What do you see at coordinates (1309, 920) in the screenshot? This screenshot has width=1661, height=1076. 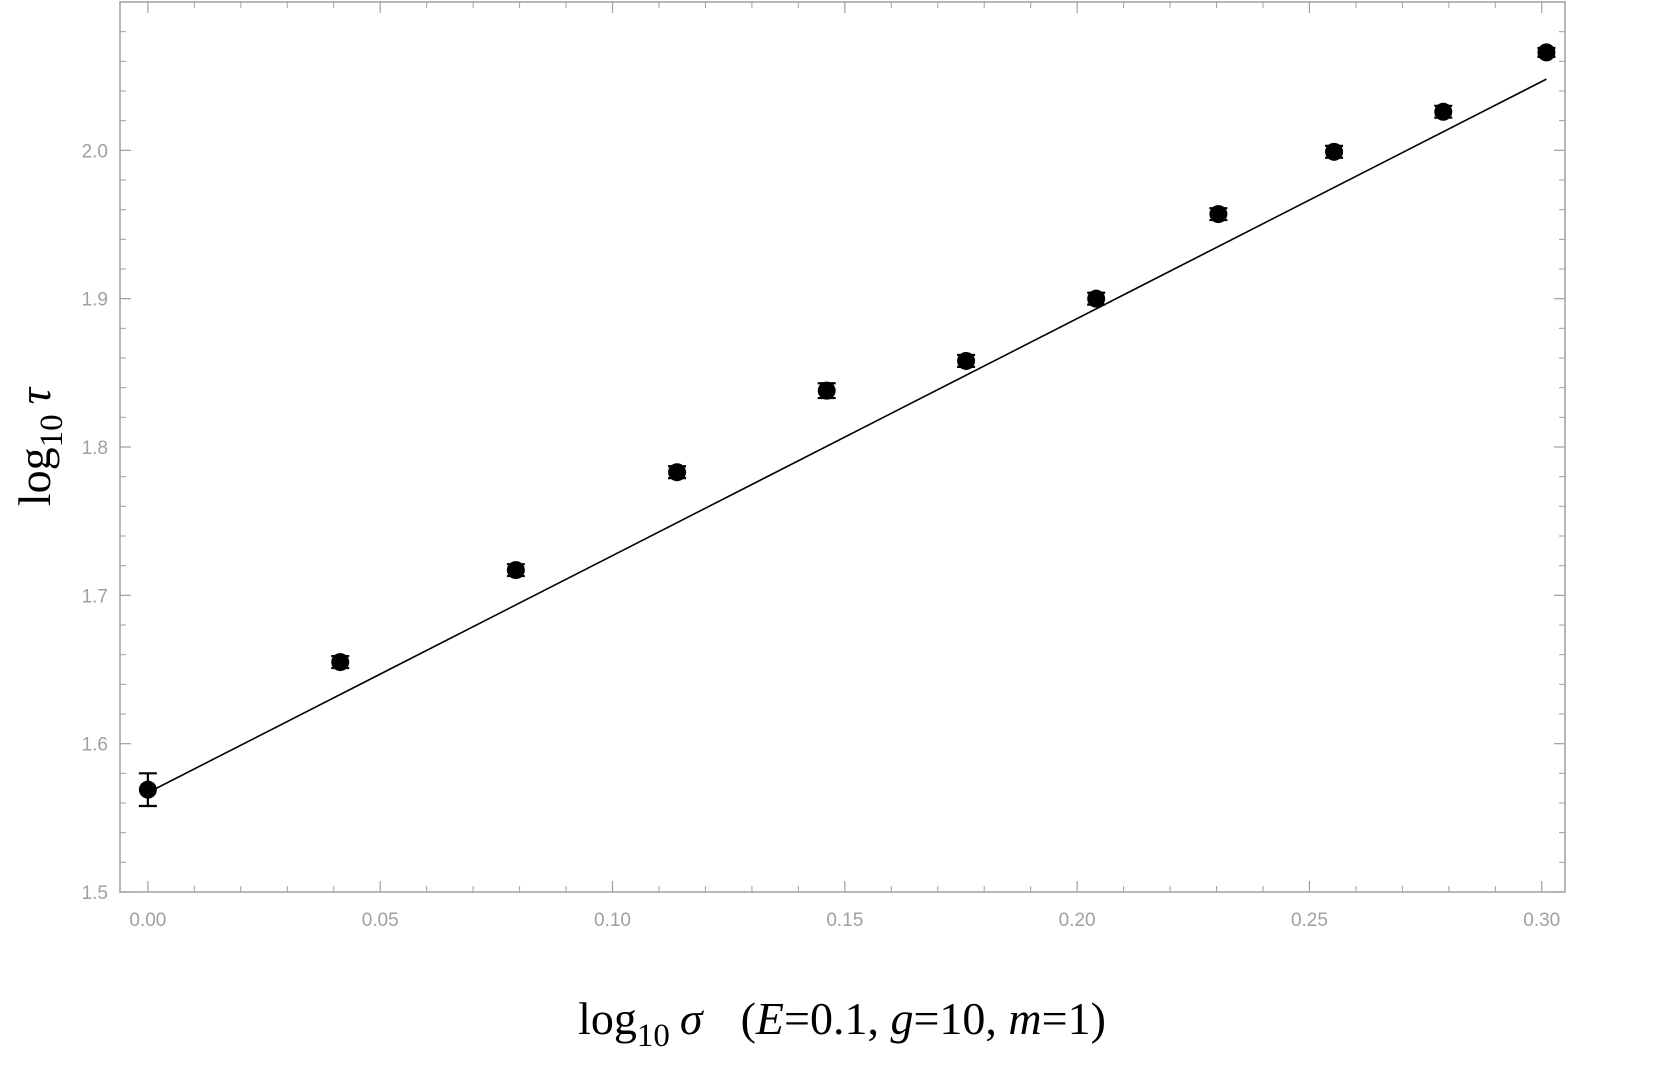 I see `x-tick-label: 0.25` at bounding box center [1309, 920].